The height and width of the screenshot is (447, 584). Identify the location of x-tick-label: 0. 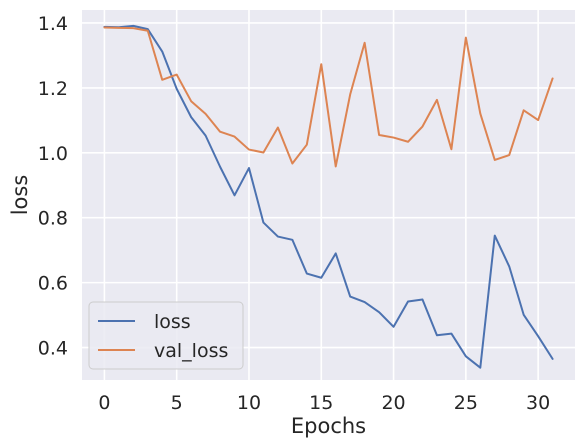
(104, 403).